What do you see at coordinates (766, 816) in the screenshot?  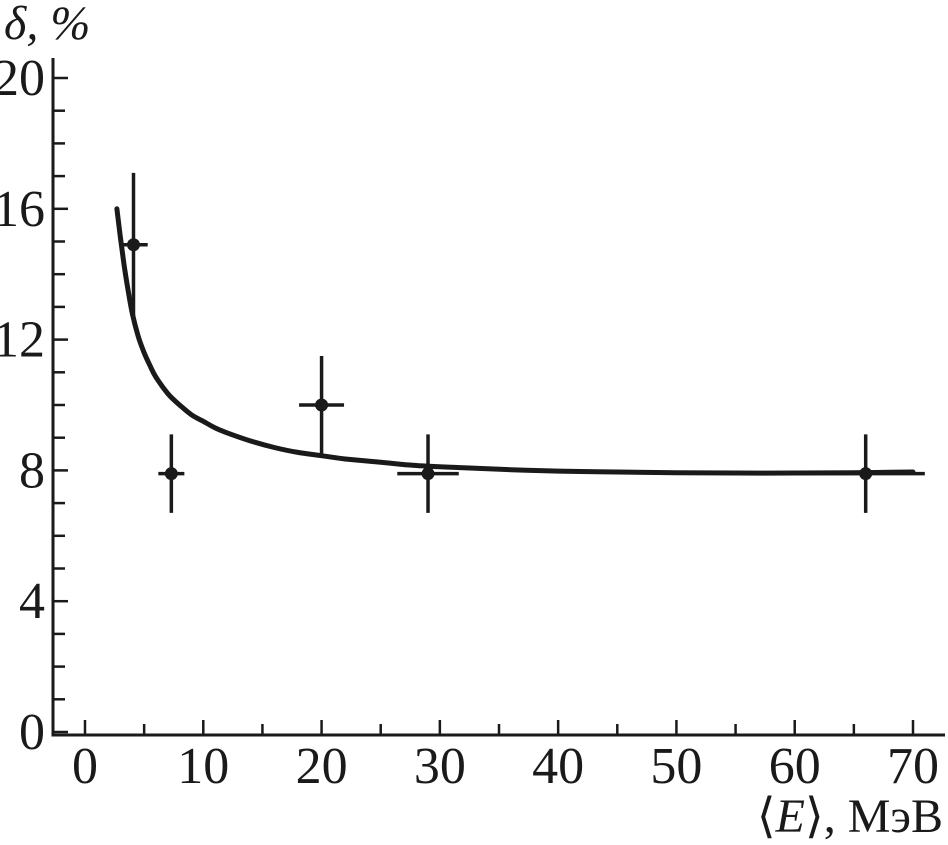 I see `x-axis-open-bracket: ⟨` at bounding box center [766, 816].